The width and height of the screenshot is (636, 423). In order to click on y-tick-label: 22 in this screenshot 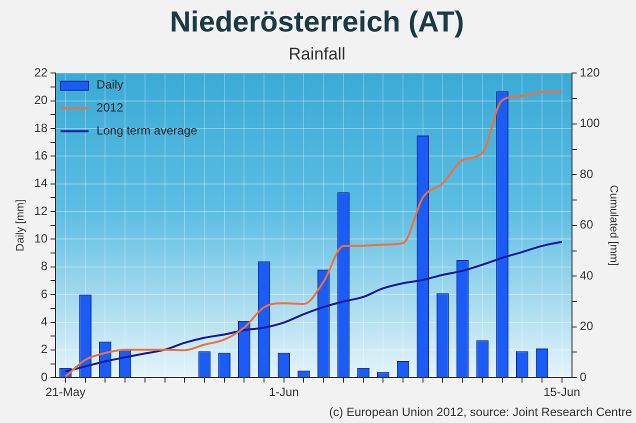, I will do `click(41, 73)`.